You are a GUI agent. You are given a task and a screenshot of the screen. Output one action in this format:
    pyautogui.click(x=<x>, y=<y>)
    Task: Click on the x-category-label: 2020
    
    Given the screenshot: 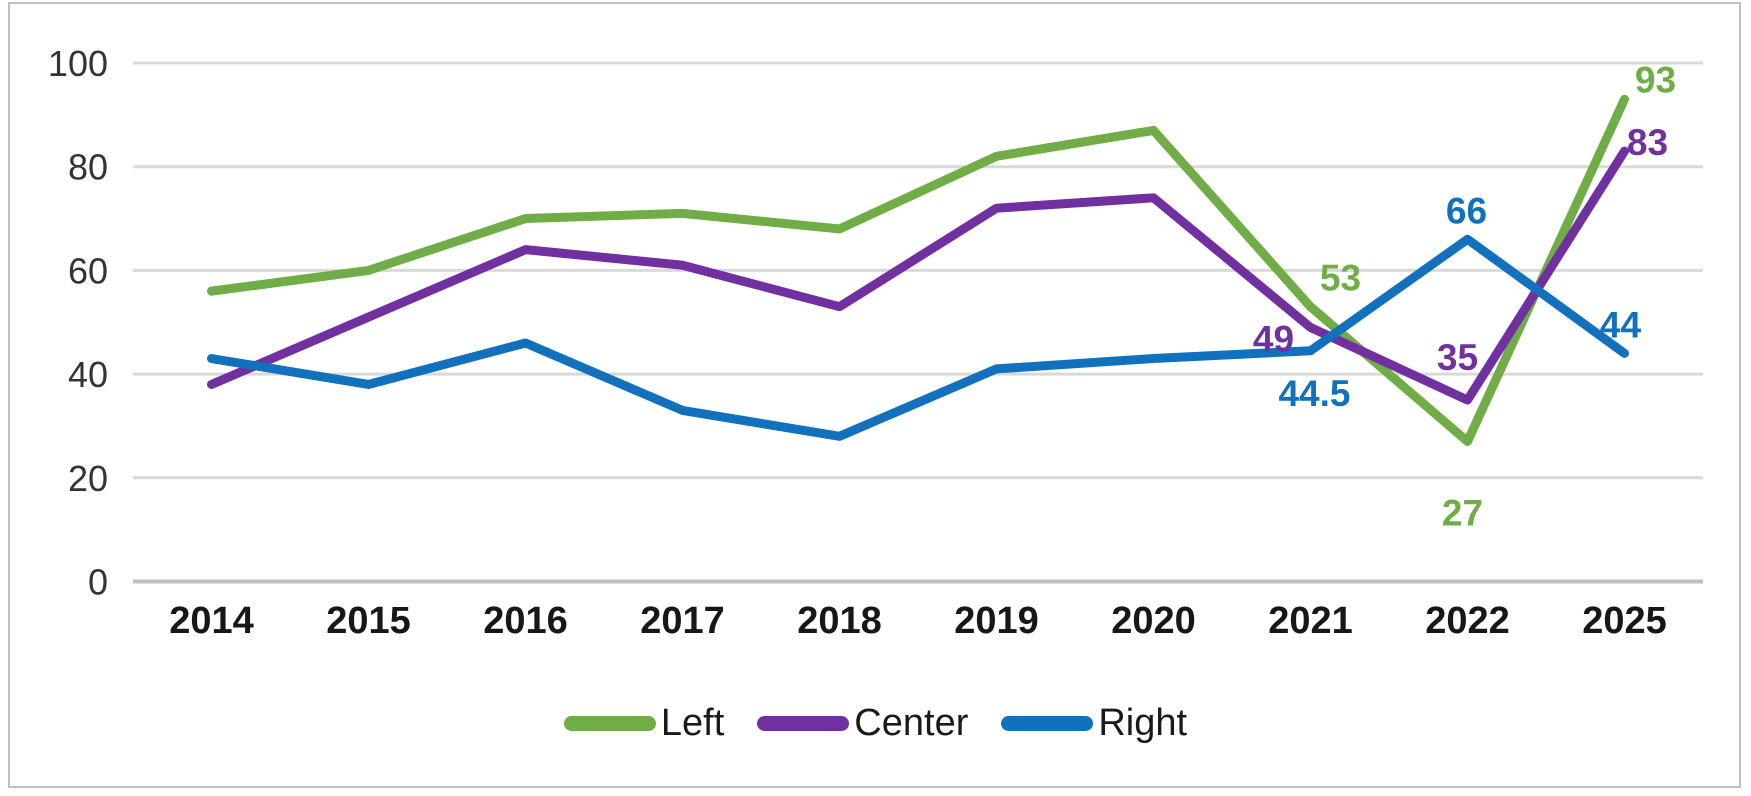 What is the action you would take?
    pyautogui.click(x=1153, y=621)
    